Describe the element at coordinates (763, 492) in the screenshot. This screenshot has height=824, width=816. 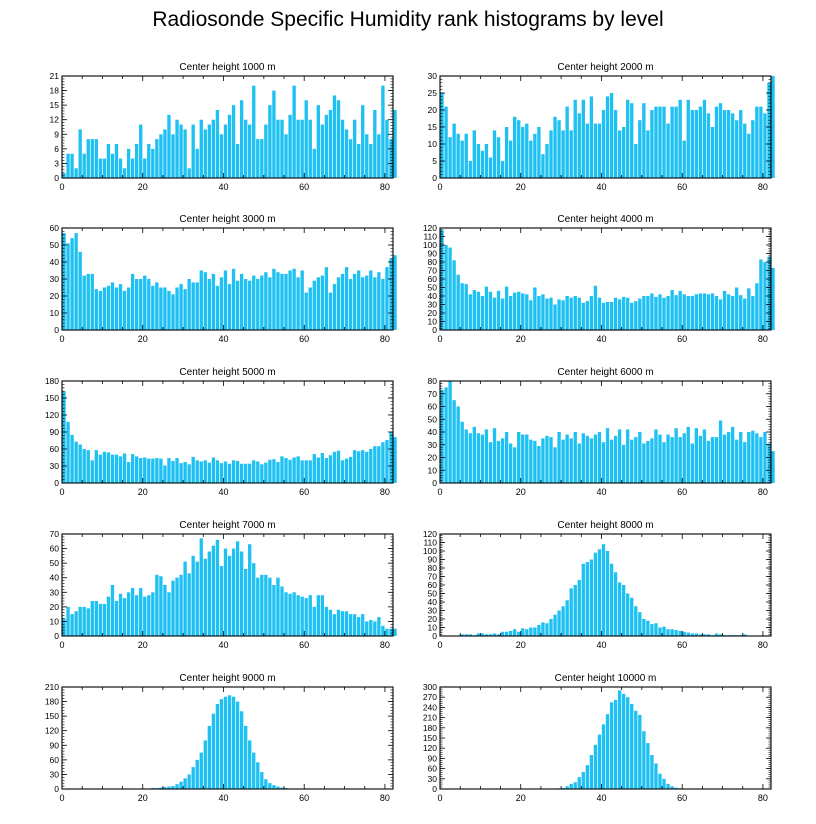
I see `x-tick-label: 80` at that location.